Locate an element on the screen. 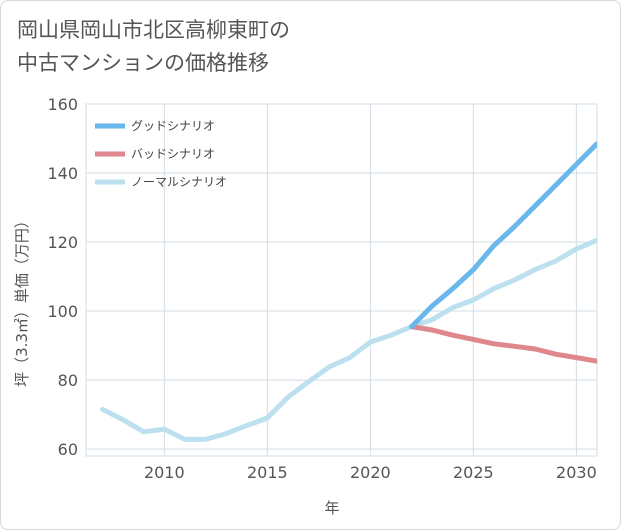 This screenshot has height=530, width=621. chart-title-line-1: 岡山県岡山市北区高柳東町の is located at coordinates (153, 30).